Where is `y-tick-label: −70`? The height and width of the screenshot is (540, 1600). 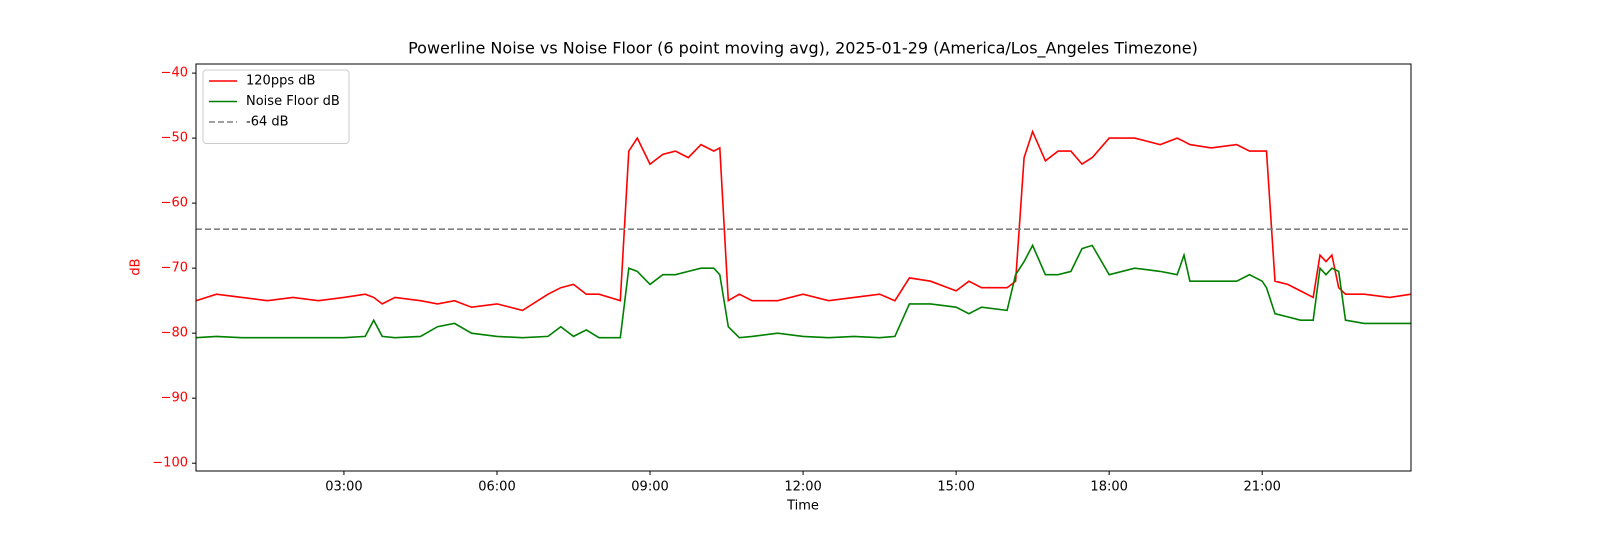 y-tick-label: −70 is located at coordinates (174, 268).